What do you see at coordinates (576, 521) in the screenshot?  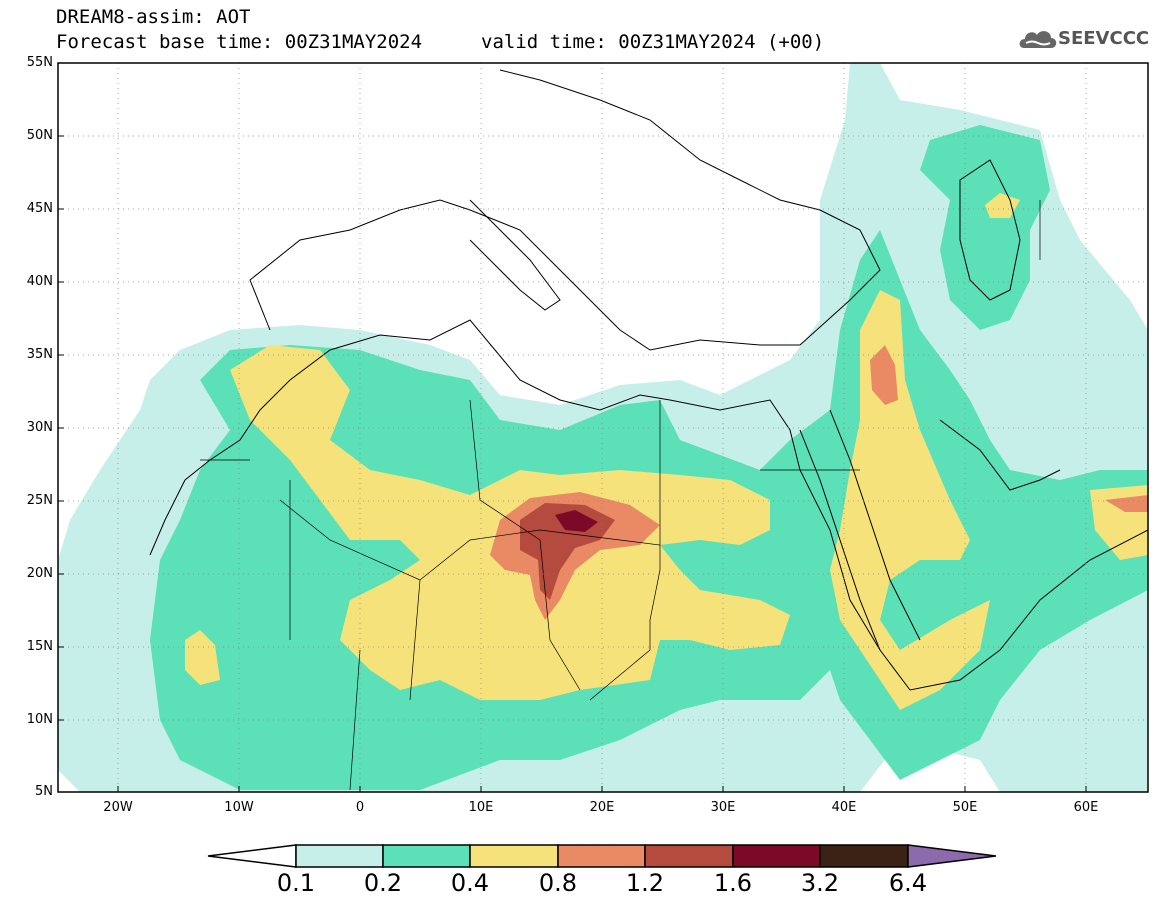 I see `aot-contour-1.6` at bounding box center [576, 521].